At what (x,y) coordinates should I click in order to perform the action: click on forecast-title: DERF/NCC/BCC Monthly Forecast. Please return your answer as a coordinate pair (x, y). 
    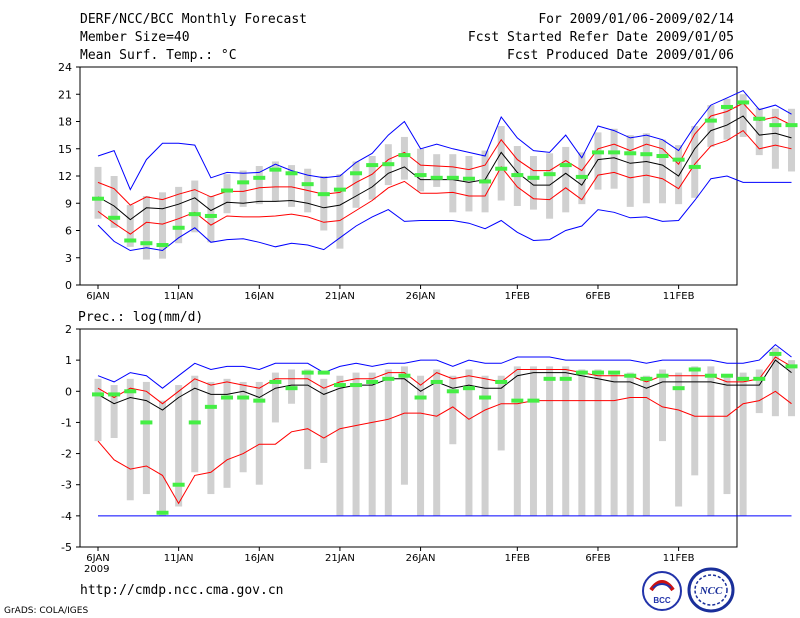
    Looking at the image, I should click on (193, 19).